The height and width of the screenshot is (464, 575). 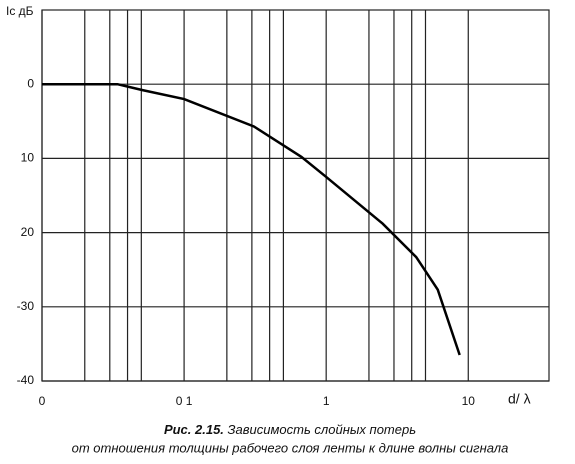 What do you see at coordinates (184, 401) in the screenshot?
I see `x-tick-label: 0 1` at bounding box center [184, 401].